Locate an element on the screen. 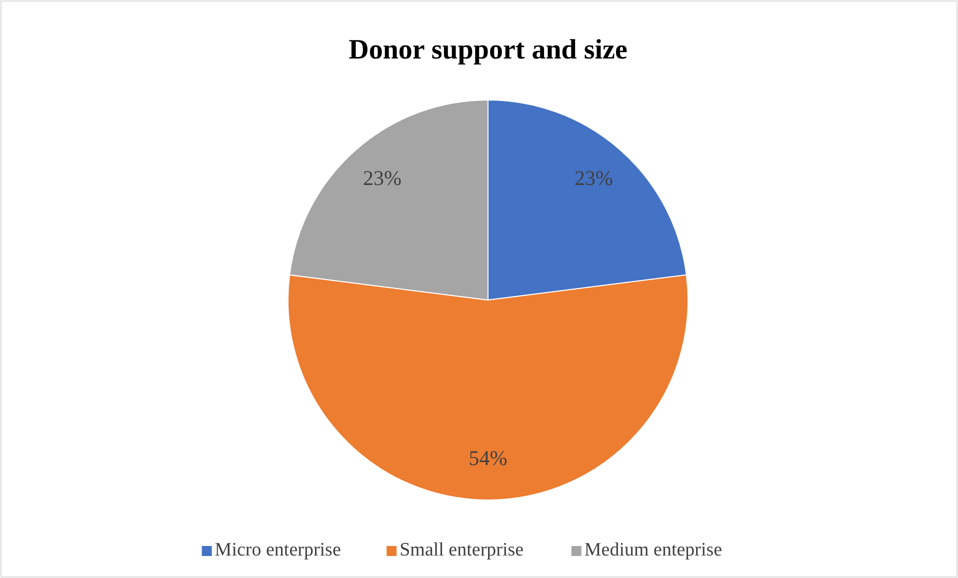 The image size is (958, 578). legend-label: Small enterprise is located at coordinates (462, 549).